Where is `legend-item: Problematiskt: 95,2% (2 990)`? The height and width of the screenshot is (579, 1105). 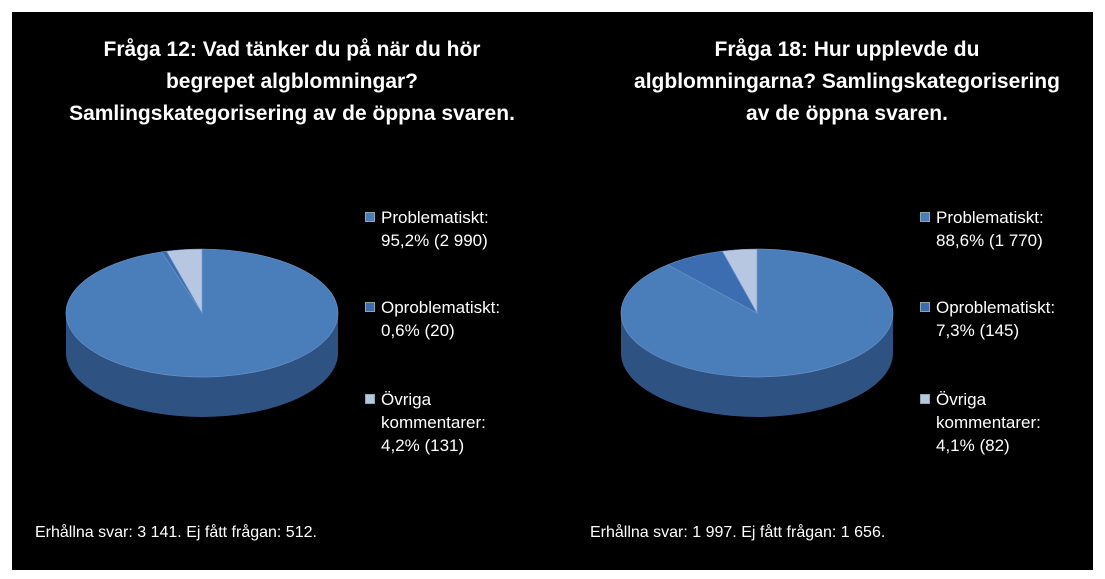
legend-item: Problematiskt: 95,2% (2 990) is located at coordinates (440, 229).